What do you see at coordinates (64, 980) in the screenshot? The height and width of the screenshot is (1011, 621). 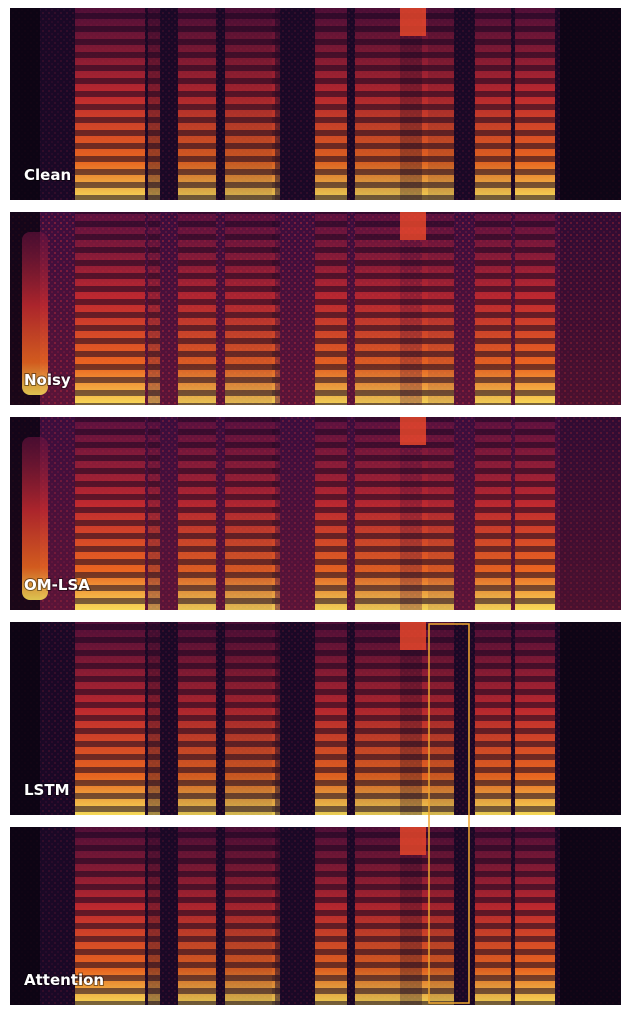 I see `panel-label: Attention` at bounding box center [64, 980].